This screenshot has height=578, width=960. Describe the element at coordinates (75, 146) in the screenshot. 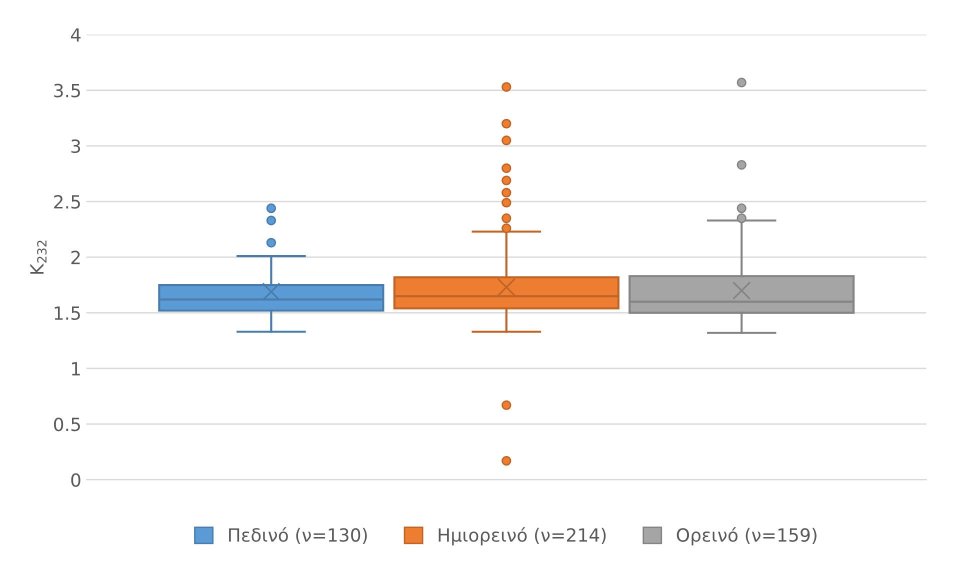

I see `y-tick-label: 3` at that location.